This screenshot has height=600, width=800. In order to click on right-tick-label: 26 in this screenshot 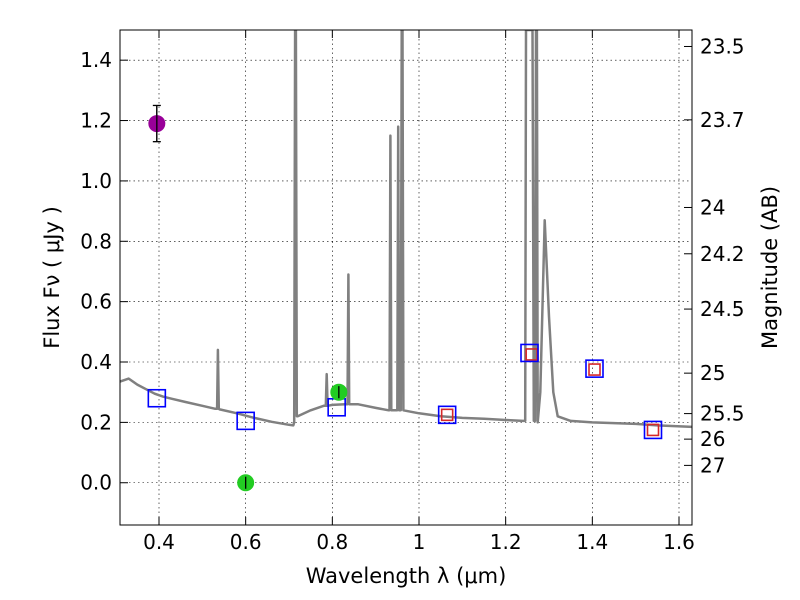, I will do `click(712, 439)`.